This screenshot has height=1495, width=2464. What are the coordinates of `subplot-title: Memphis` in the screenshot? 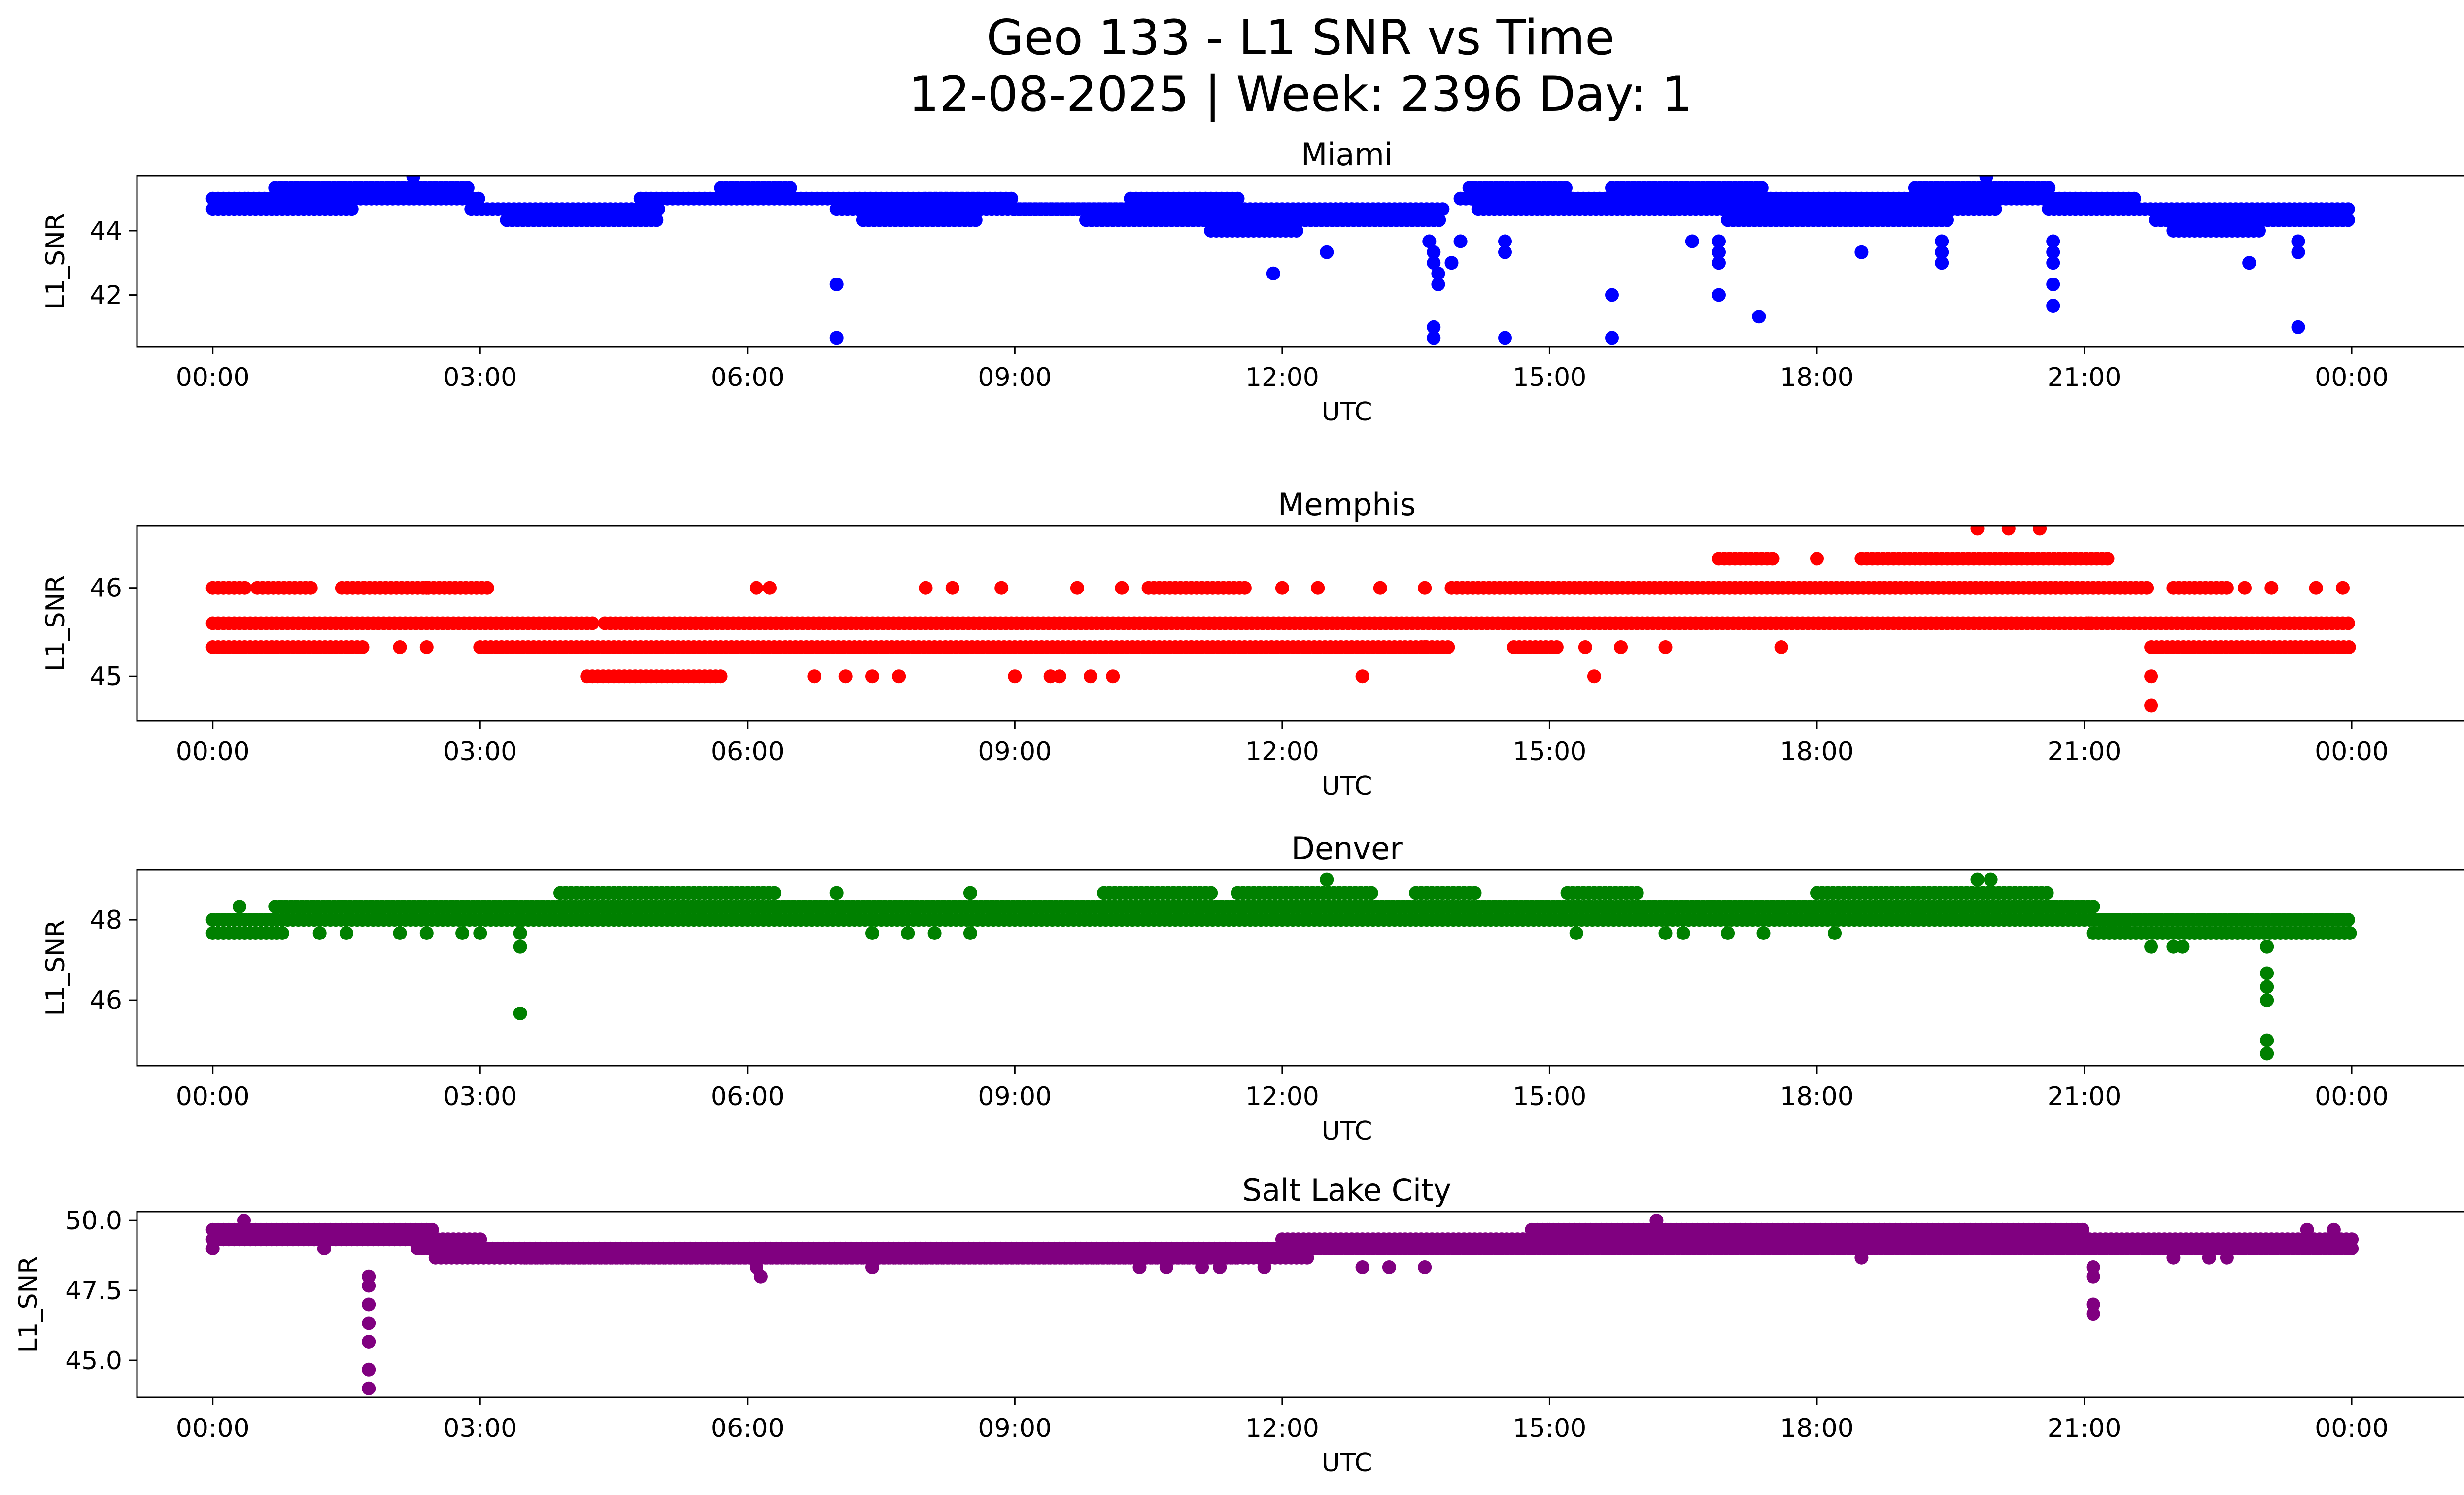 It's located at (1347, 504).